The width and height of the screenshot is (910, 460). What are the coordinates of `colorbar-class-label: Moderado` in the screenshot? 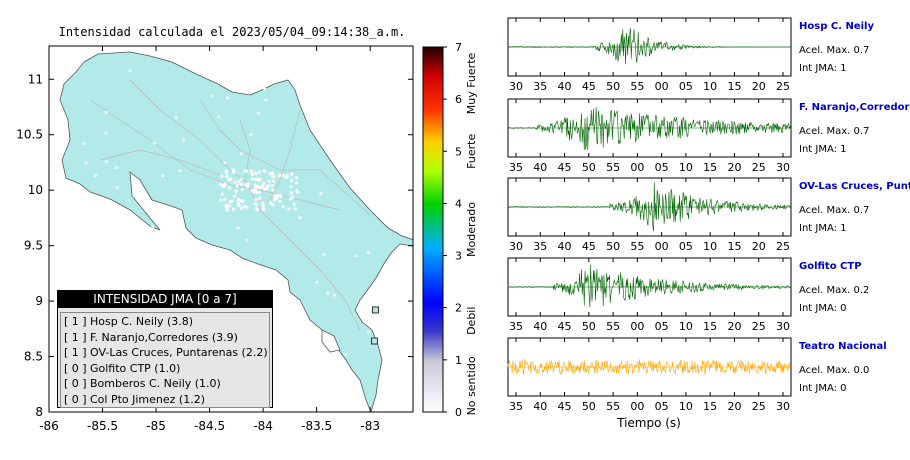 It's located at (471, 229).